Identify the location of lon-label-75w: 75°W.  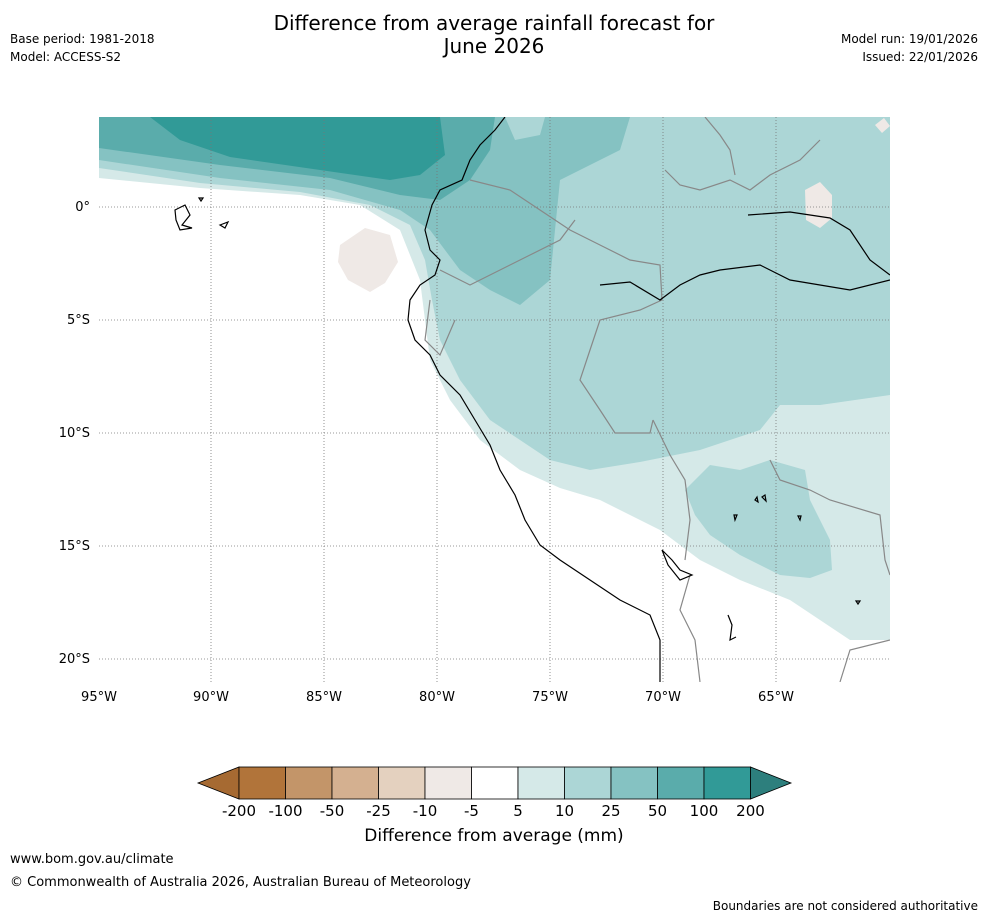
(550, 697).